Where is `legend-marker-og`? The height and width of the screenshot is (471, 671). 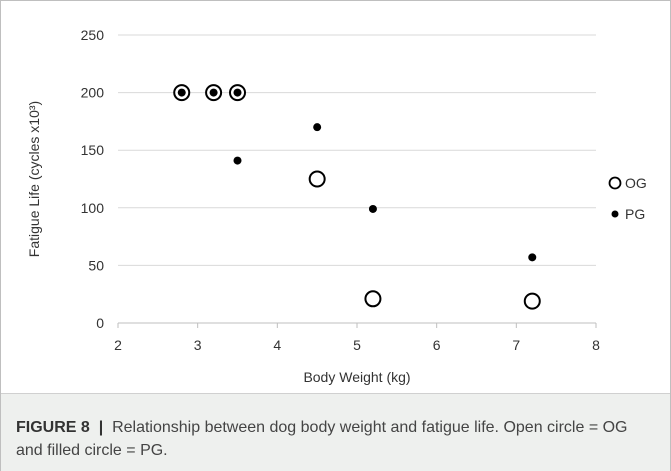 legend-marker-og is located at coordinates (615, 183).